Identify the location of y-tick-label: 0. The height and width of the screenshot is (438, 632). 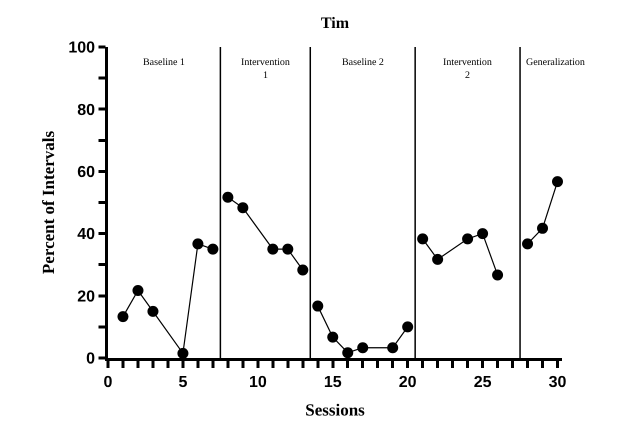
(91, 359).